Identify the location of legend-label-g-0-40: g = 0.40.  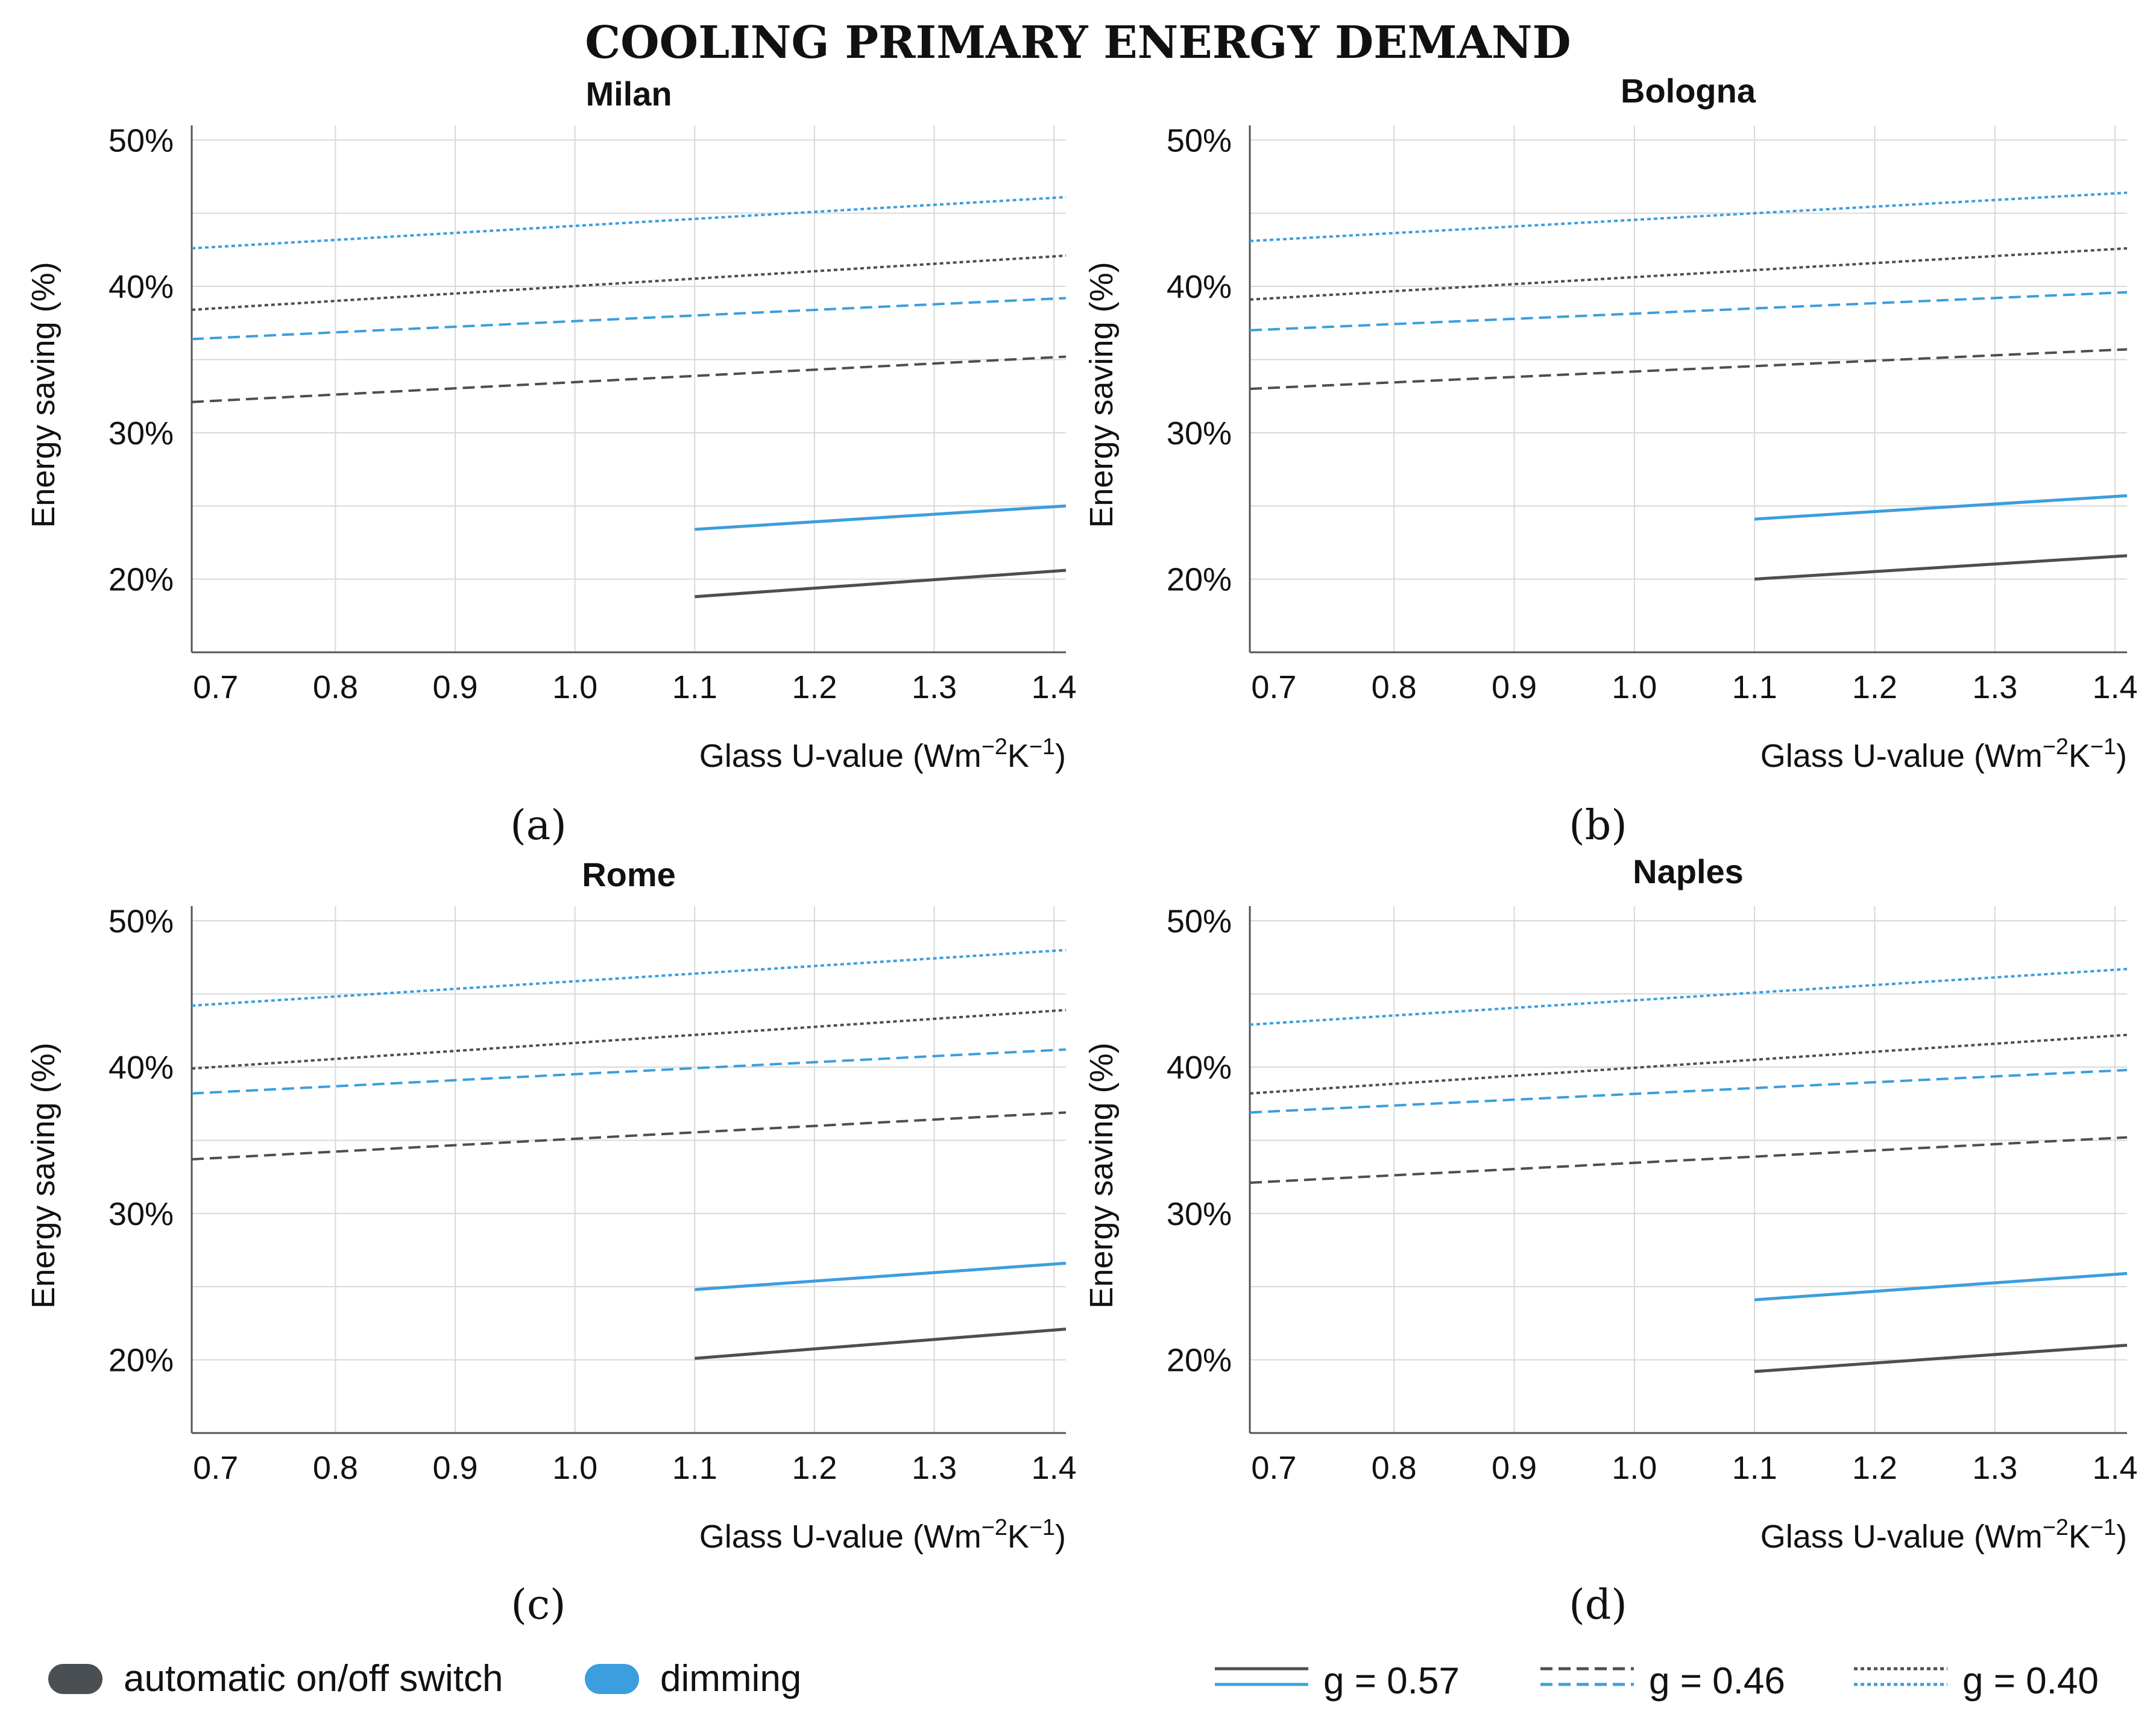
(2030, 1681).